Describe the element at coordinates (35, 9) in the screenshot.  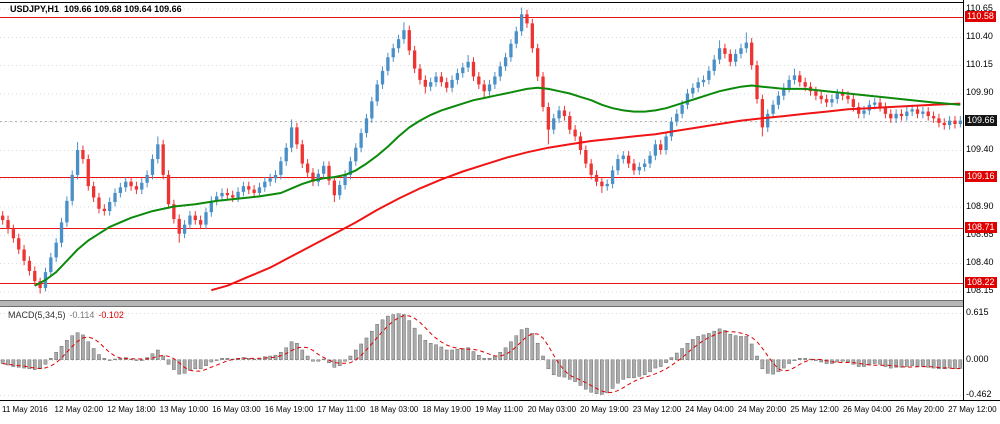
I see `symbol-timeframe-label: USDJPY,H1` at that location.